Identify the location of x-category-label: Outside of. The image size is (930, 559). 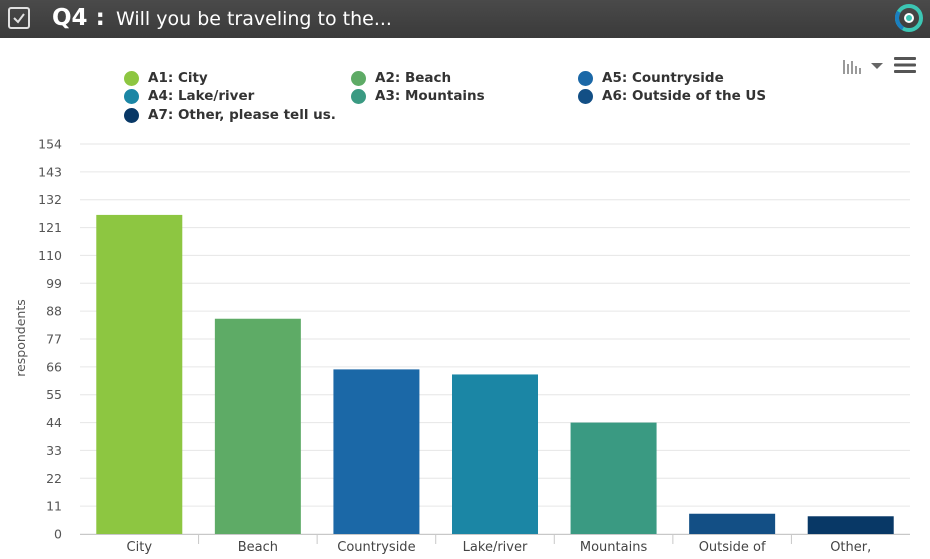
(732, 547).